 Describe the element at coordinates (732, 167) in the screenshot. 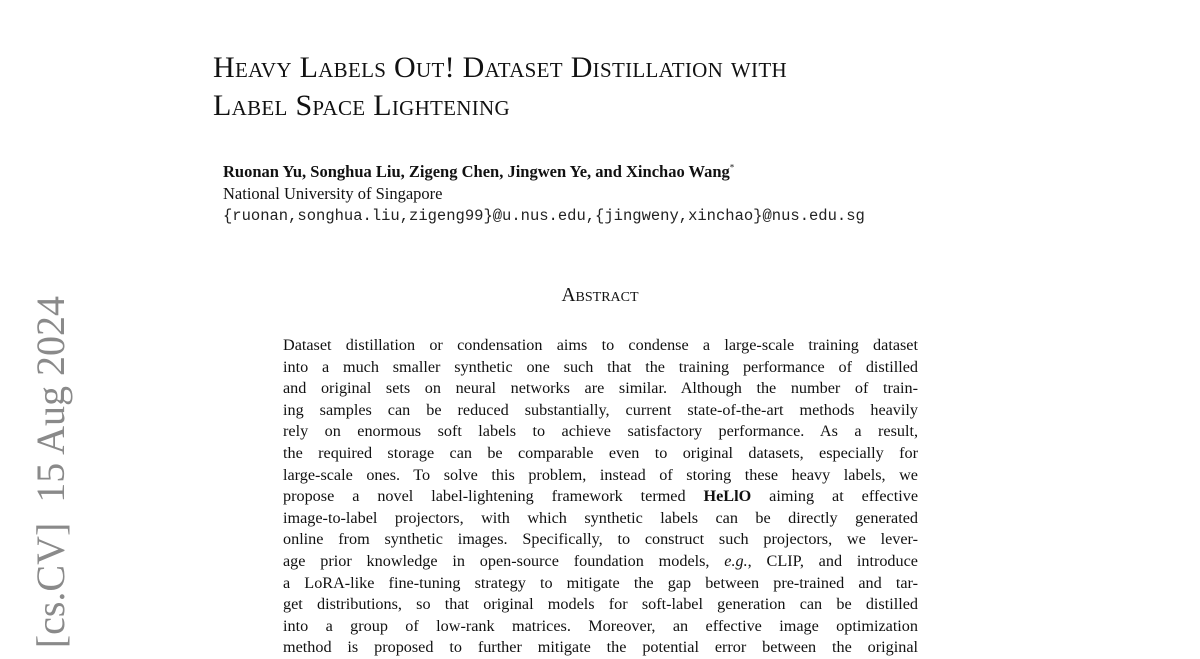

I see `author-mark: *` at that location.